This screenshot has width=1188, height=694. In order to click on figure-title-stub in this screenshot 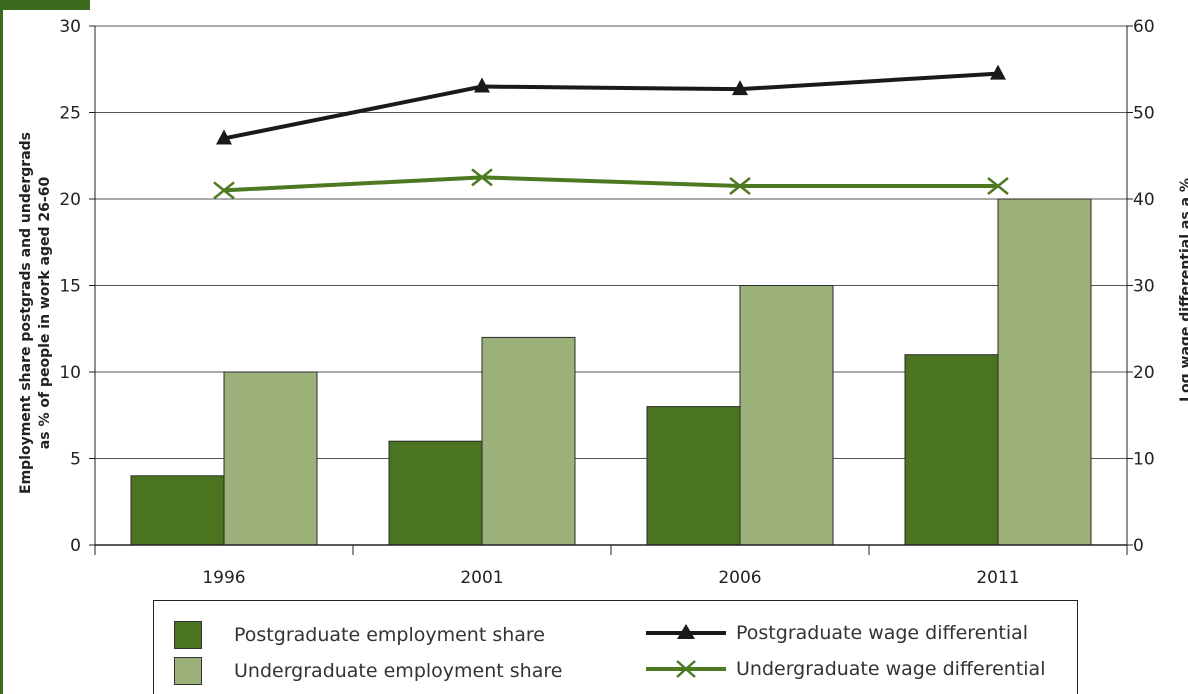, I will do `click(45, 5)`.